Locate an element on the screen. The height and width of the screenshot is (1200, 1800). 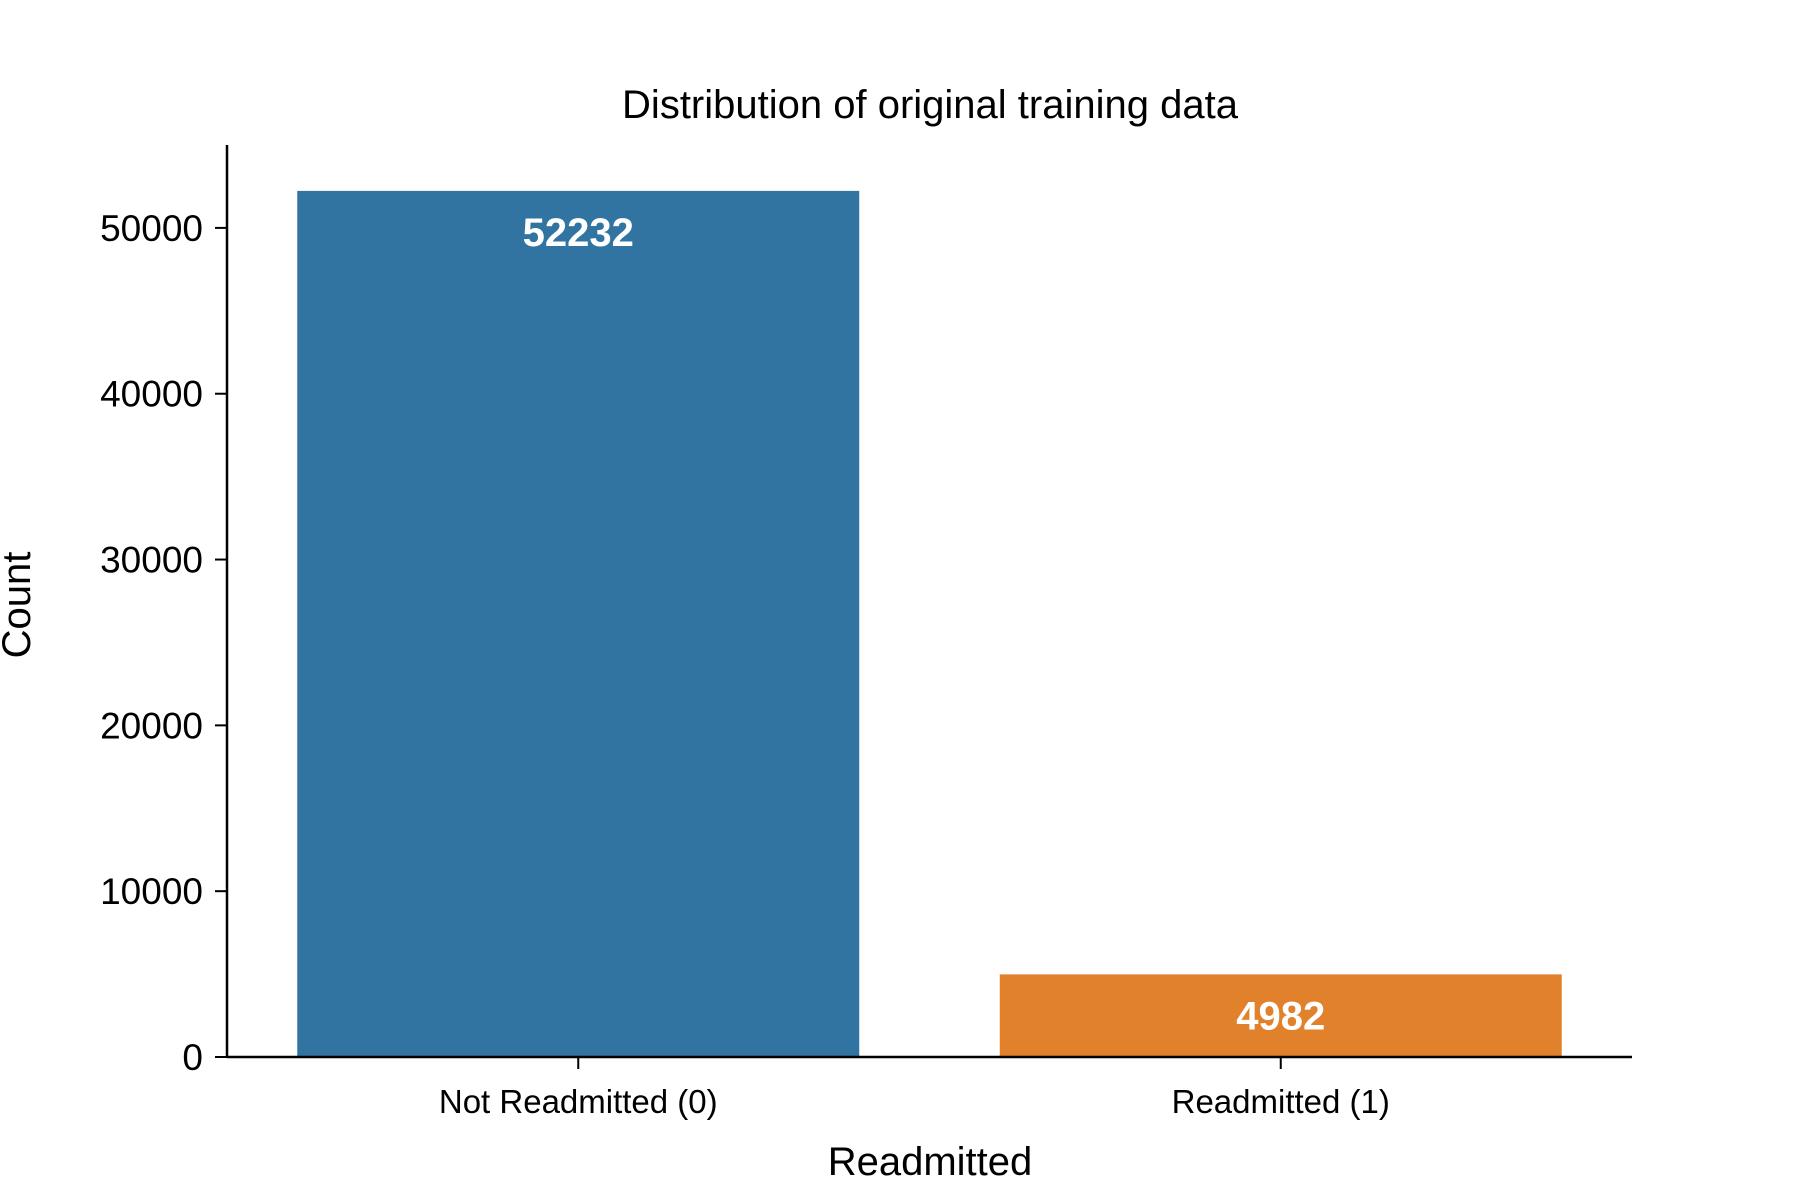
y-tick-label-1: 10000 is located at coordinates (151, 891).